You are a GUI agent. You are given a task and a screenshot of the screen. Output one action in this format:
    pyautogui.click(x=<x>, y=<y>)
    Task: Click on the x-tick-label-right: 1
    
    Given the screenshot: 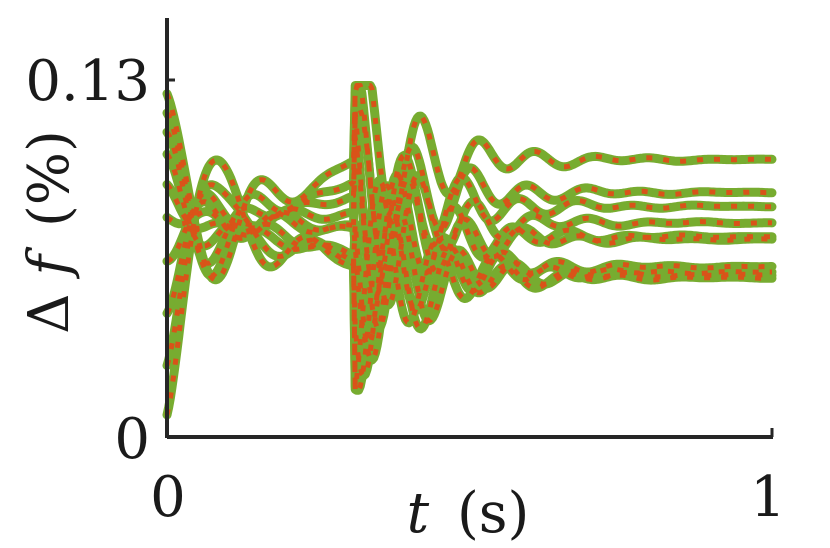 What is the action you would take?
    pyautogui.click(x=768, y=497)
    